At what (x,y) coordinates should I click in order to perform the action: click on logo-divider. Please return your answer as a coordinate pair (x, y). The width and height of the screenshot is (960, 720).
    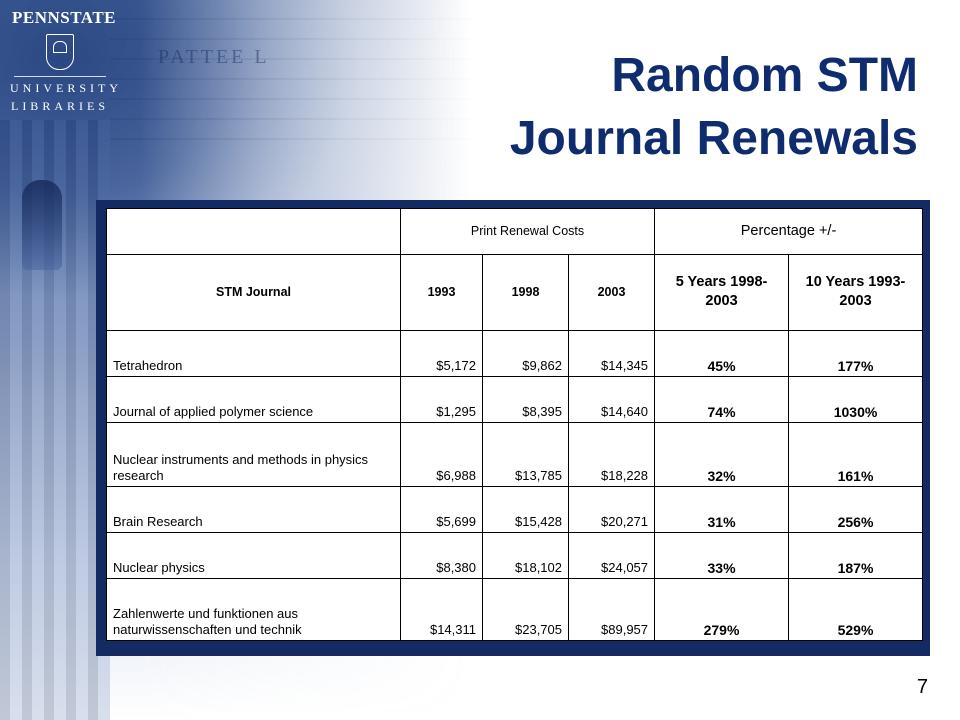
    Looking at the image, I should click on (60, 76).